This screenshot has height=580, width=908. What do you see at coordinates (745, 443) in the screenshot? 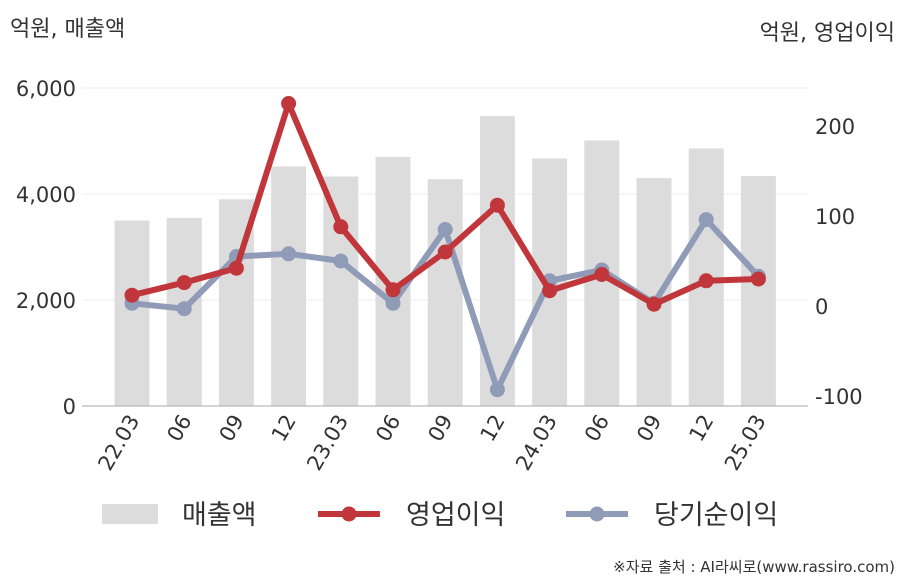
I see `x-tick-label: 25.03` at bounding box center [745, 443].